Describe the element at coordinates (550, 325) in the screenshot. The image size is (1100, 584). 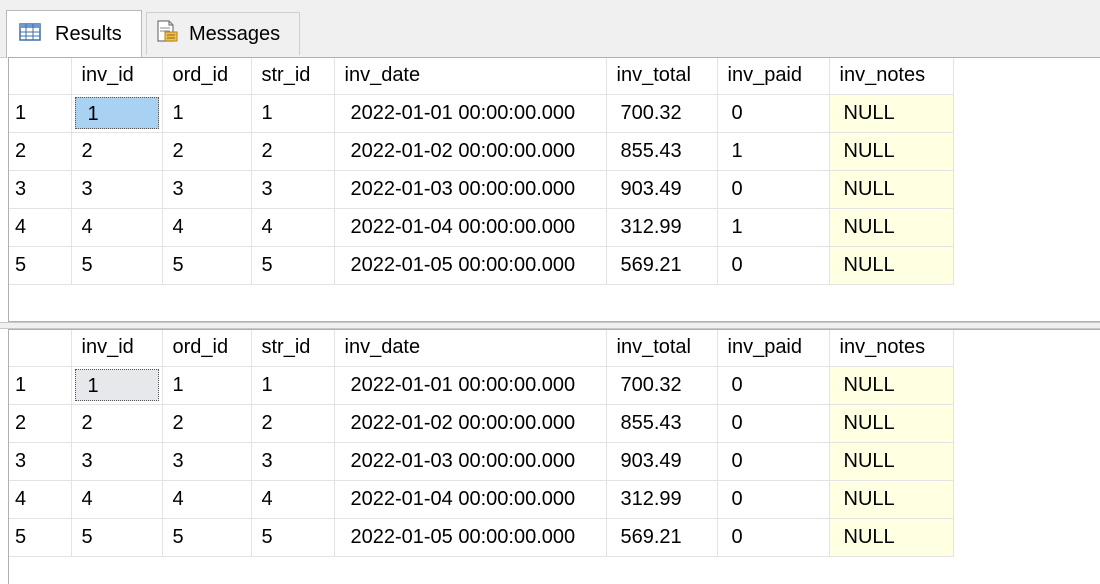
I see `pane-splitter` at that location.